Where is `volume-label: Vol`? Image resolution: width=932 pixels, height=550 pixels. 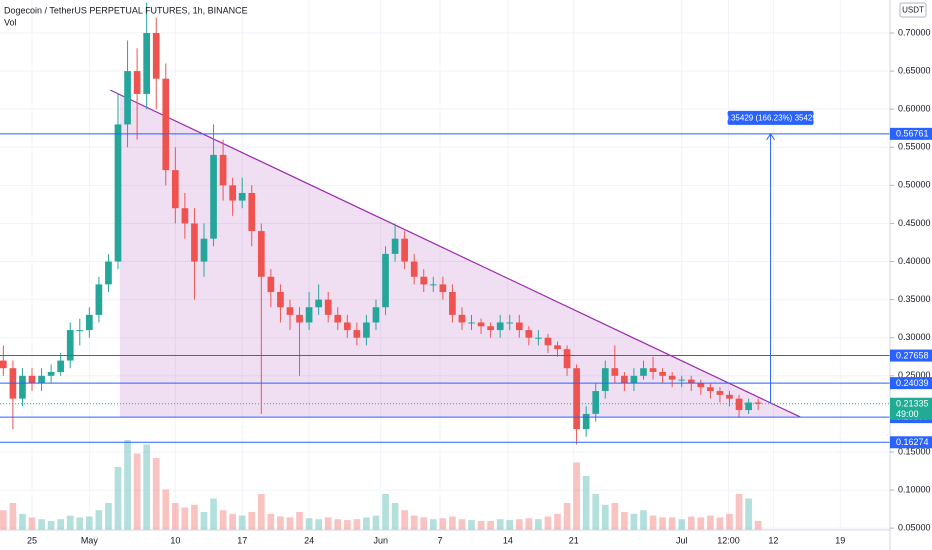
volume-label: Vol is located at coordinates (10, 22).